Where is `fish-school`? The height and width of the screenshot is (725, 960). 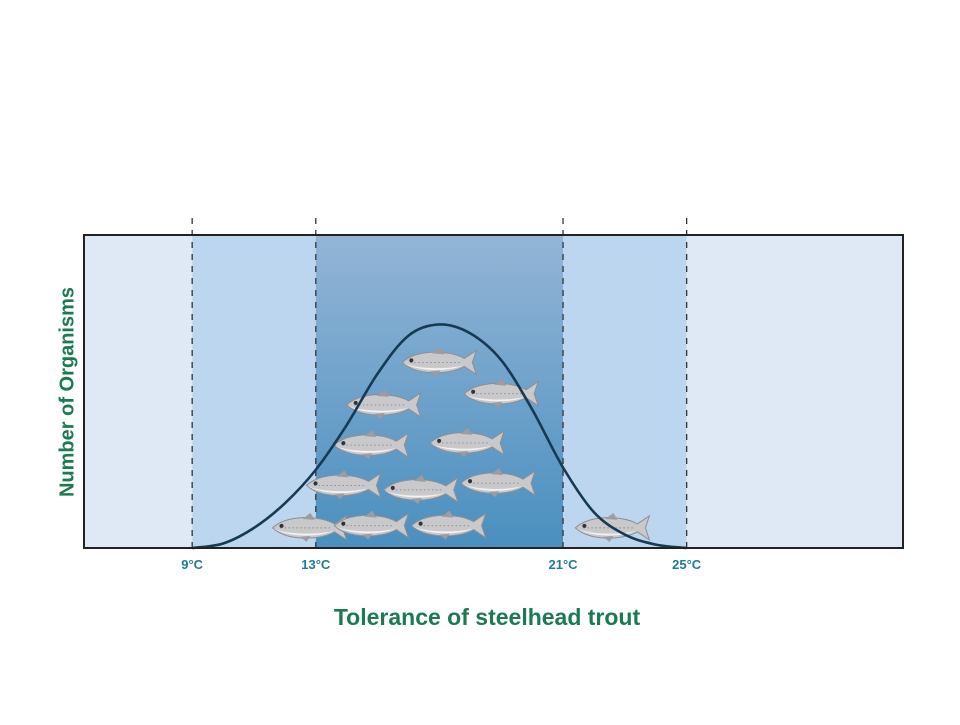
fish-school is located at coordinates (461, 444).